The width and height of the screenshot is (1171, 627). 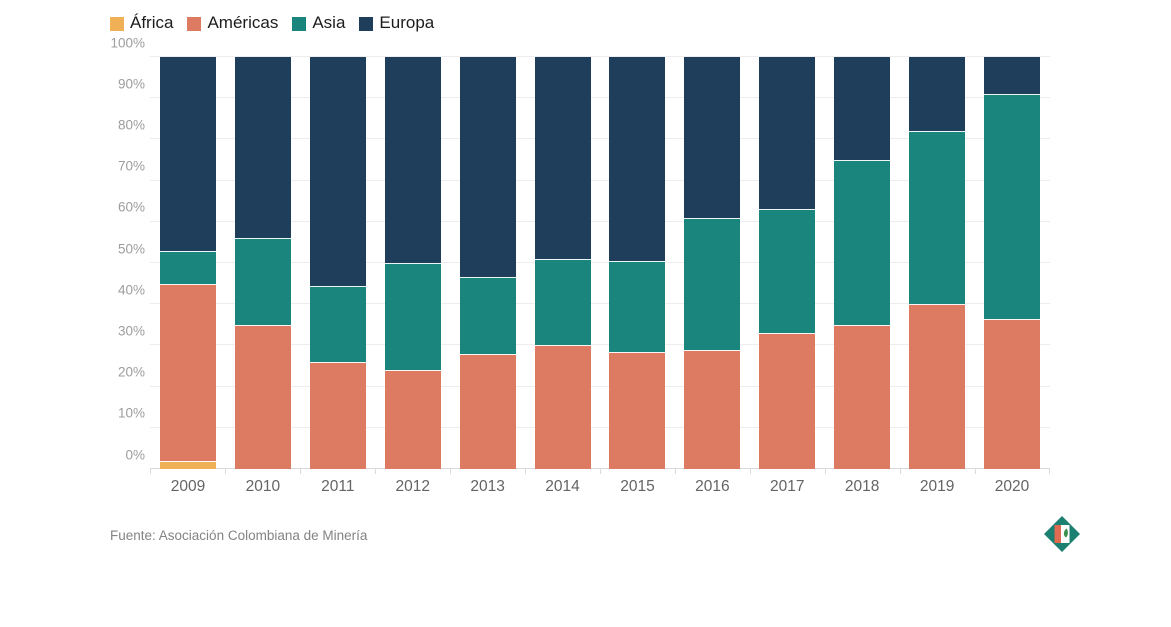 I want to click on x-tick-label-2014: 2014, so click(x=562, y=486).